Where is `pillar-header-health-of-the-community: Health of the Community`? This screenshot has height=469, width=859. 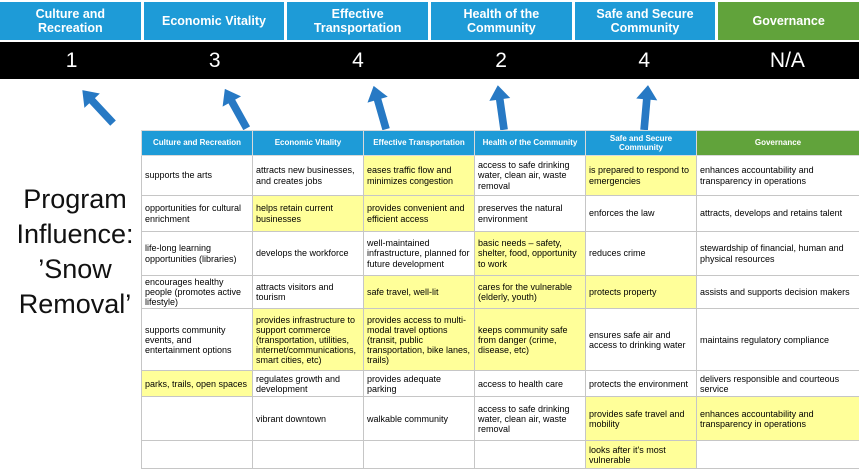 pillar-header-health-of-the-community: Health of the Community is located at coordinates (501, 21).